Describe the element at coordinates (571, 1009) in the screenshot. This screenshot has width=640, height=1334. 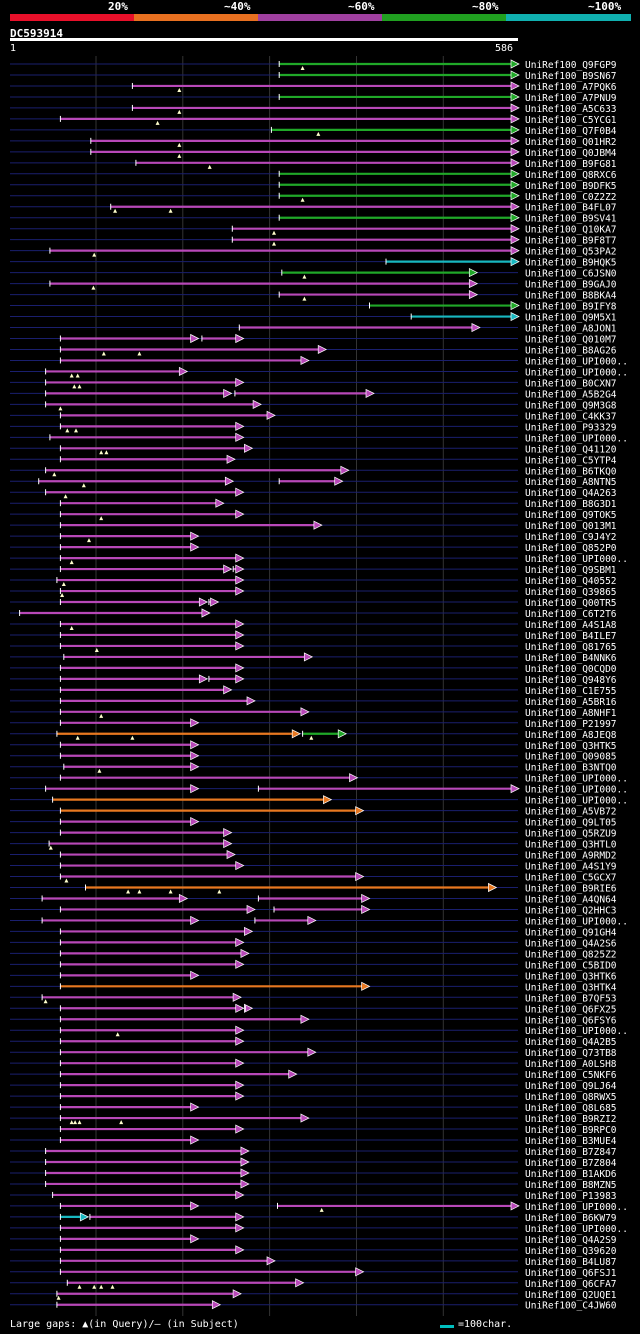
I see `hit-label: UniRef100_Q6FX25` at that location.